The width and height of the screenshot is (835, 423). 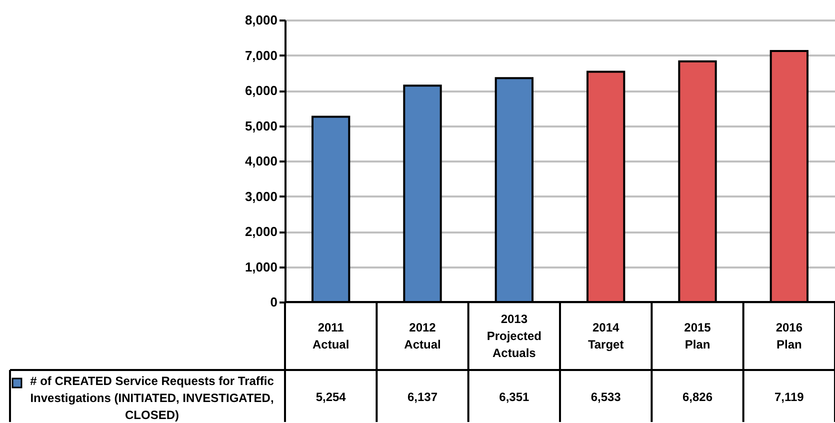 What do you see at coordinates (261, 55) in the screenshot?
I see `y-tick-label: 7,000` at bounding box center [261, 55].